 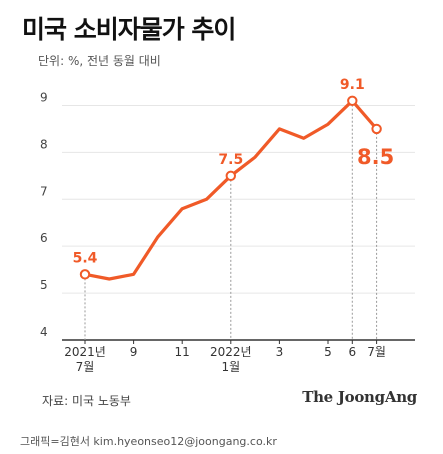 I want to click on chart-title: 미국 소비자물가 추이, so click(x=129, y=29).